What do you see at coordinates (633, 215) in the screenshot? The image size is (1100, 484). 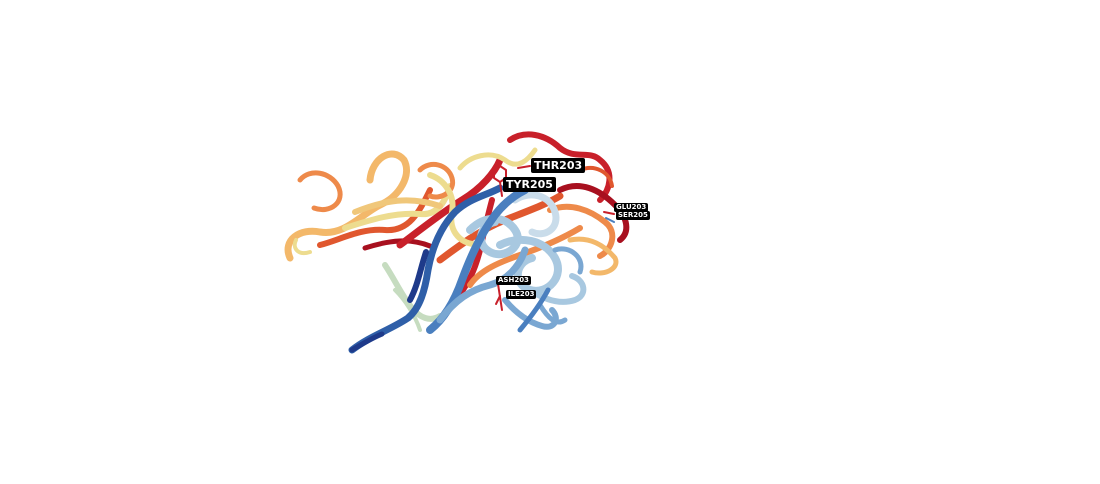 I see `residue-label-ser205: SER205` at bounding box center [633, 215].